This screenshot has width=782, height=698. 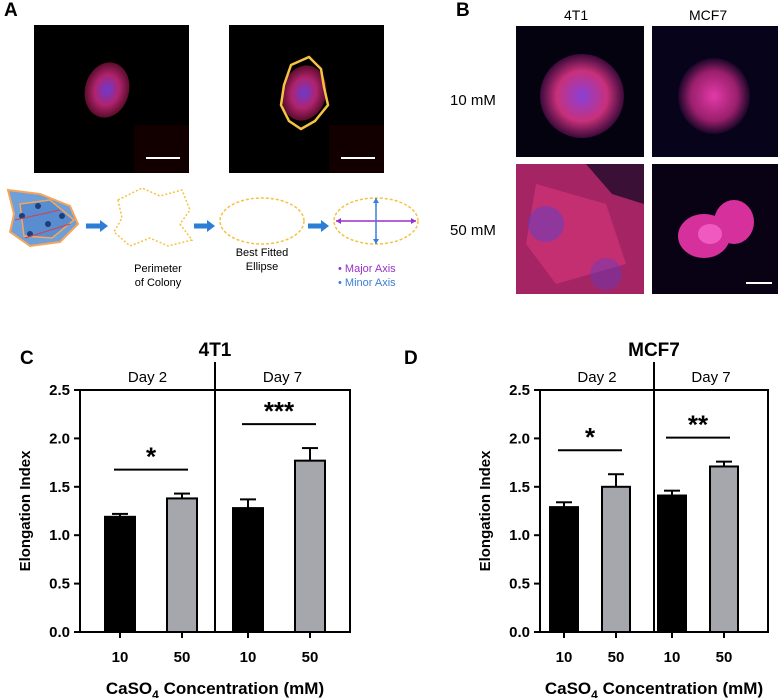 I want to click on micrograph-4t1-10mm, so click(x=580, y=91).